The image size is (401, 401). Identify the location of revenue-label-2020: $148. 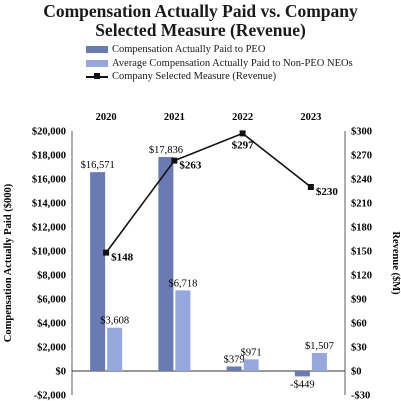
(122, 258).